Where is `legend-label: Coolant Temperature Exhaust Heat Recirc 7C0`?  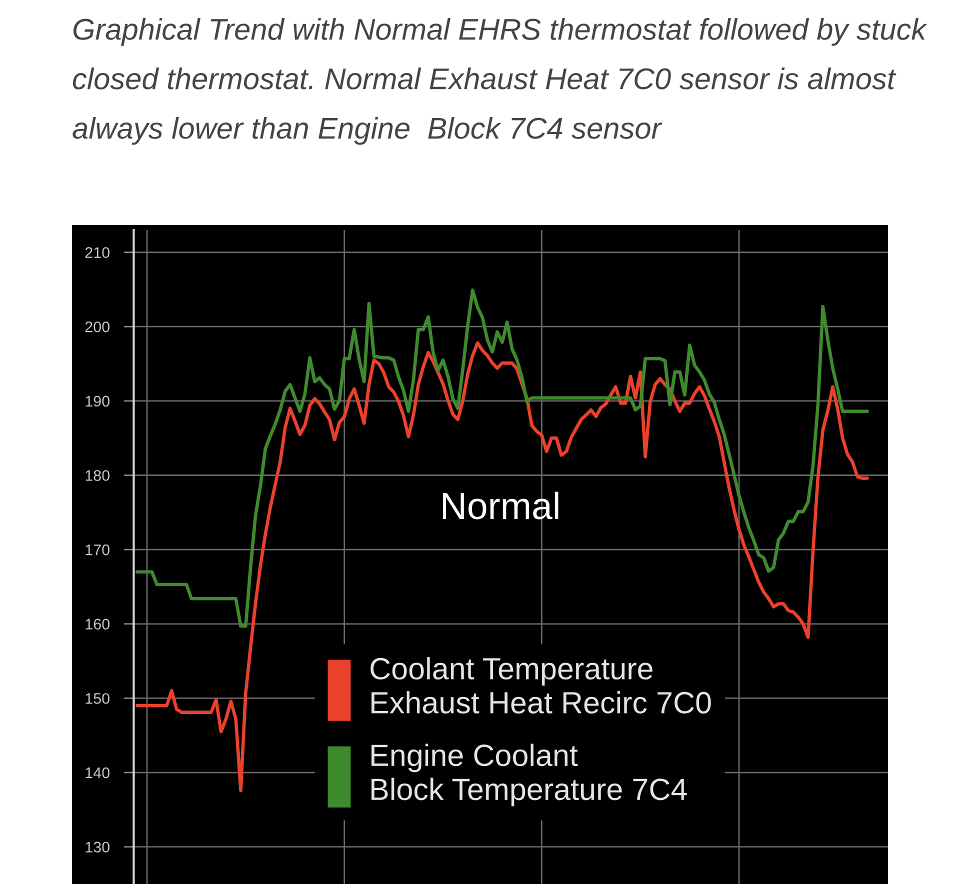 legend-label: Coolant Temperature Exhaust Heat Recirc 7C0 is located at coordinates (540, 685).